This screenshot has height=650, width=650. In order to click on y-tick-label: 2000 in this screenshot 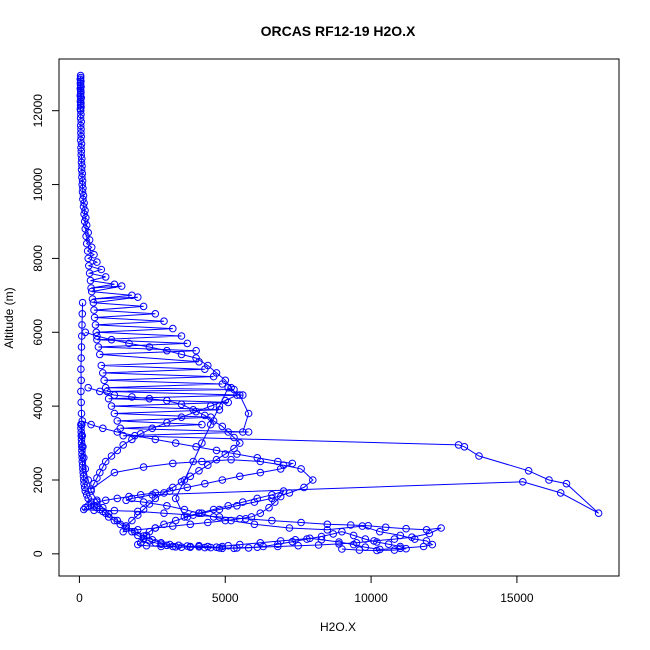, I will do `click(38, 479)`.